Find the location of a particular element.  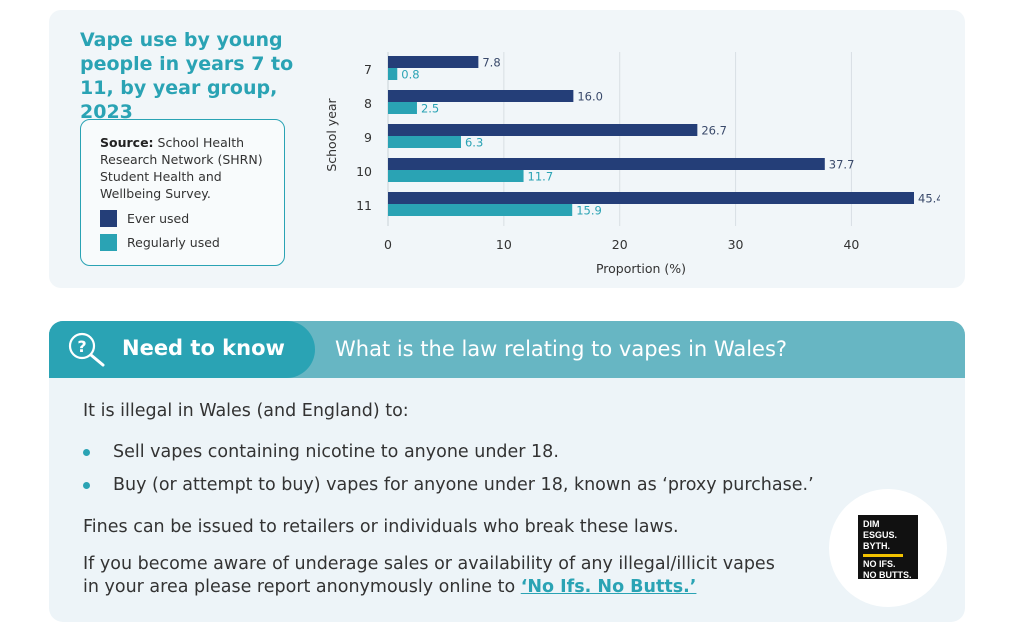

data-label: 26.7 is located at coordinates (714, 131).